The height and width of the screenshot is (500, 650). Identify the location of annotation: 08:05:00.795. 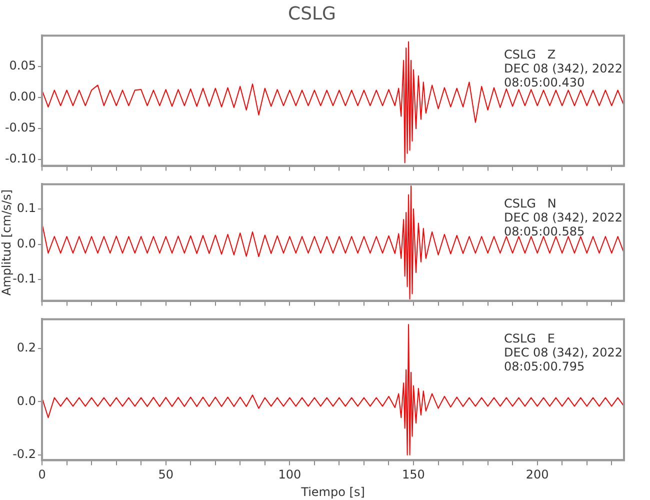
(544, 366).